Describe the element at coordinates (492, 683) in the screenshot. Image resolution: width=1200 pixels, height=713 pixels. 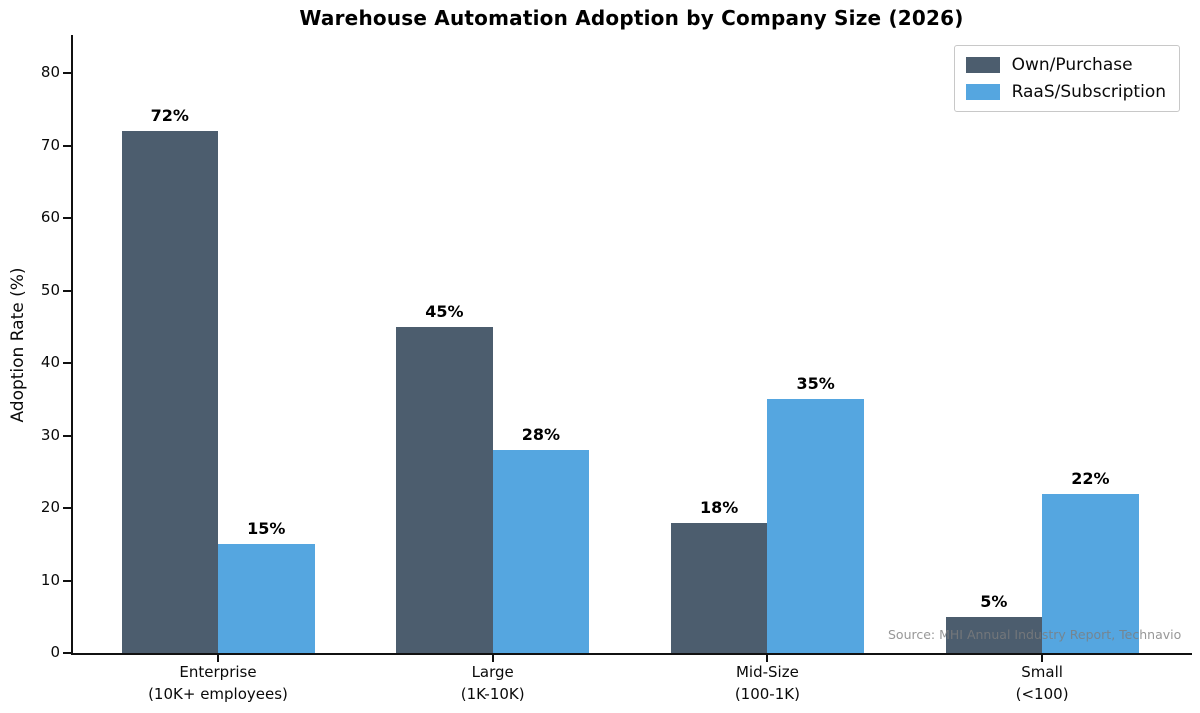
I see `x-category-label: Large (1K-10K)` at that location.